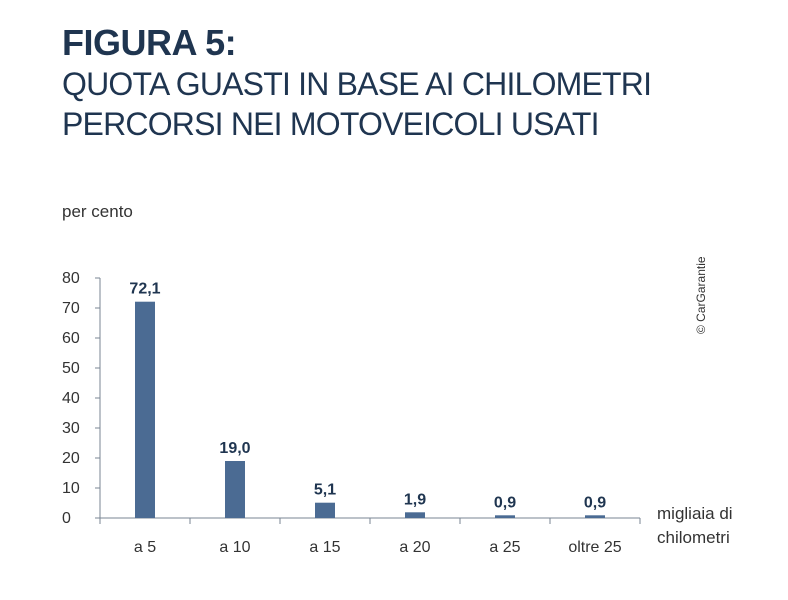 This screenshot has width=788, height=600. I want to click on bar-value-label: 19,0, so click(234, 448).